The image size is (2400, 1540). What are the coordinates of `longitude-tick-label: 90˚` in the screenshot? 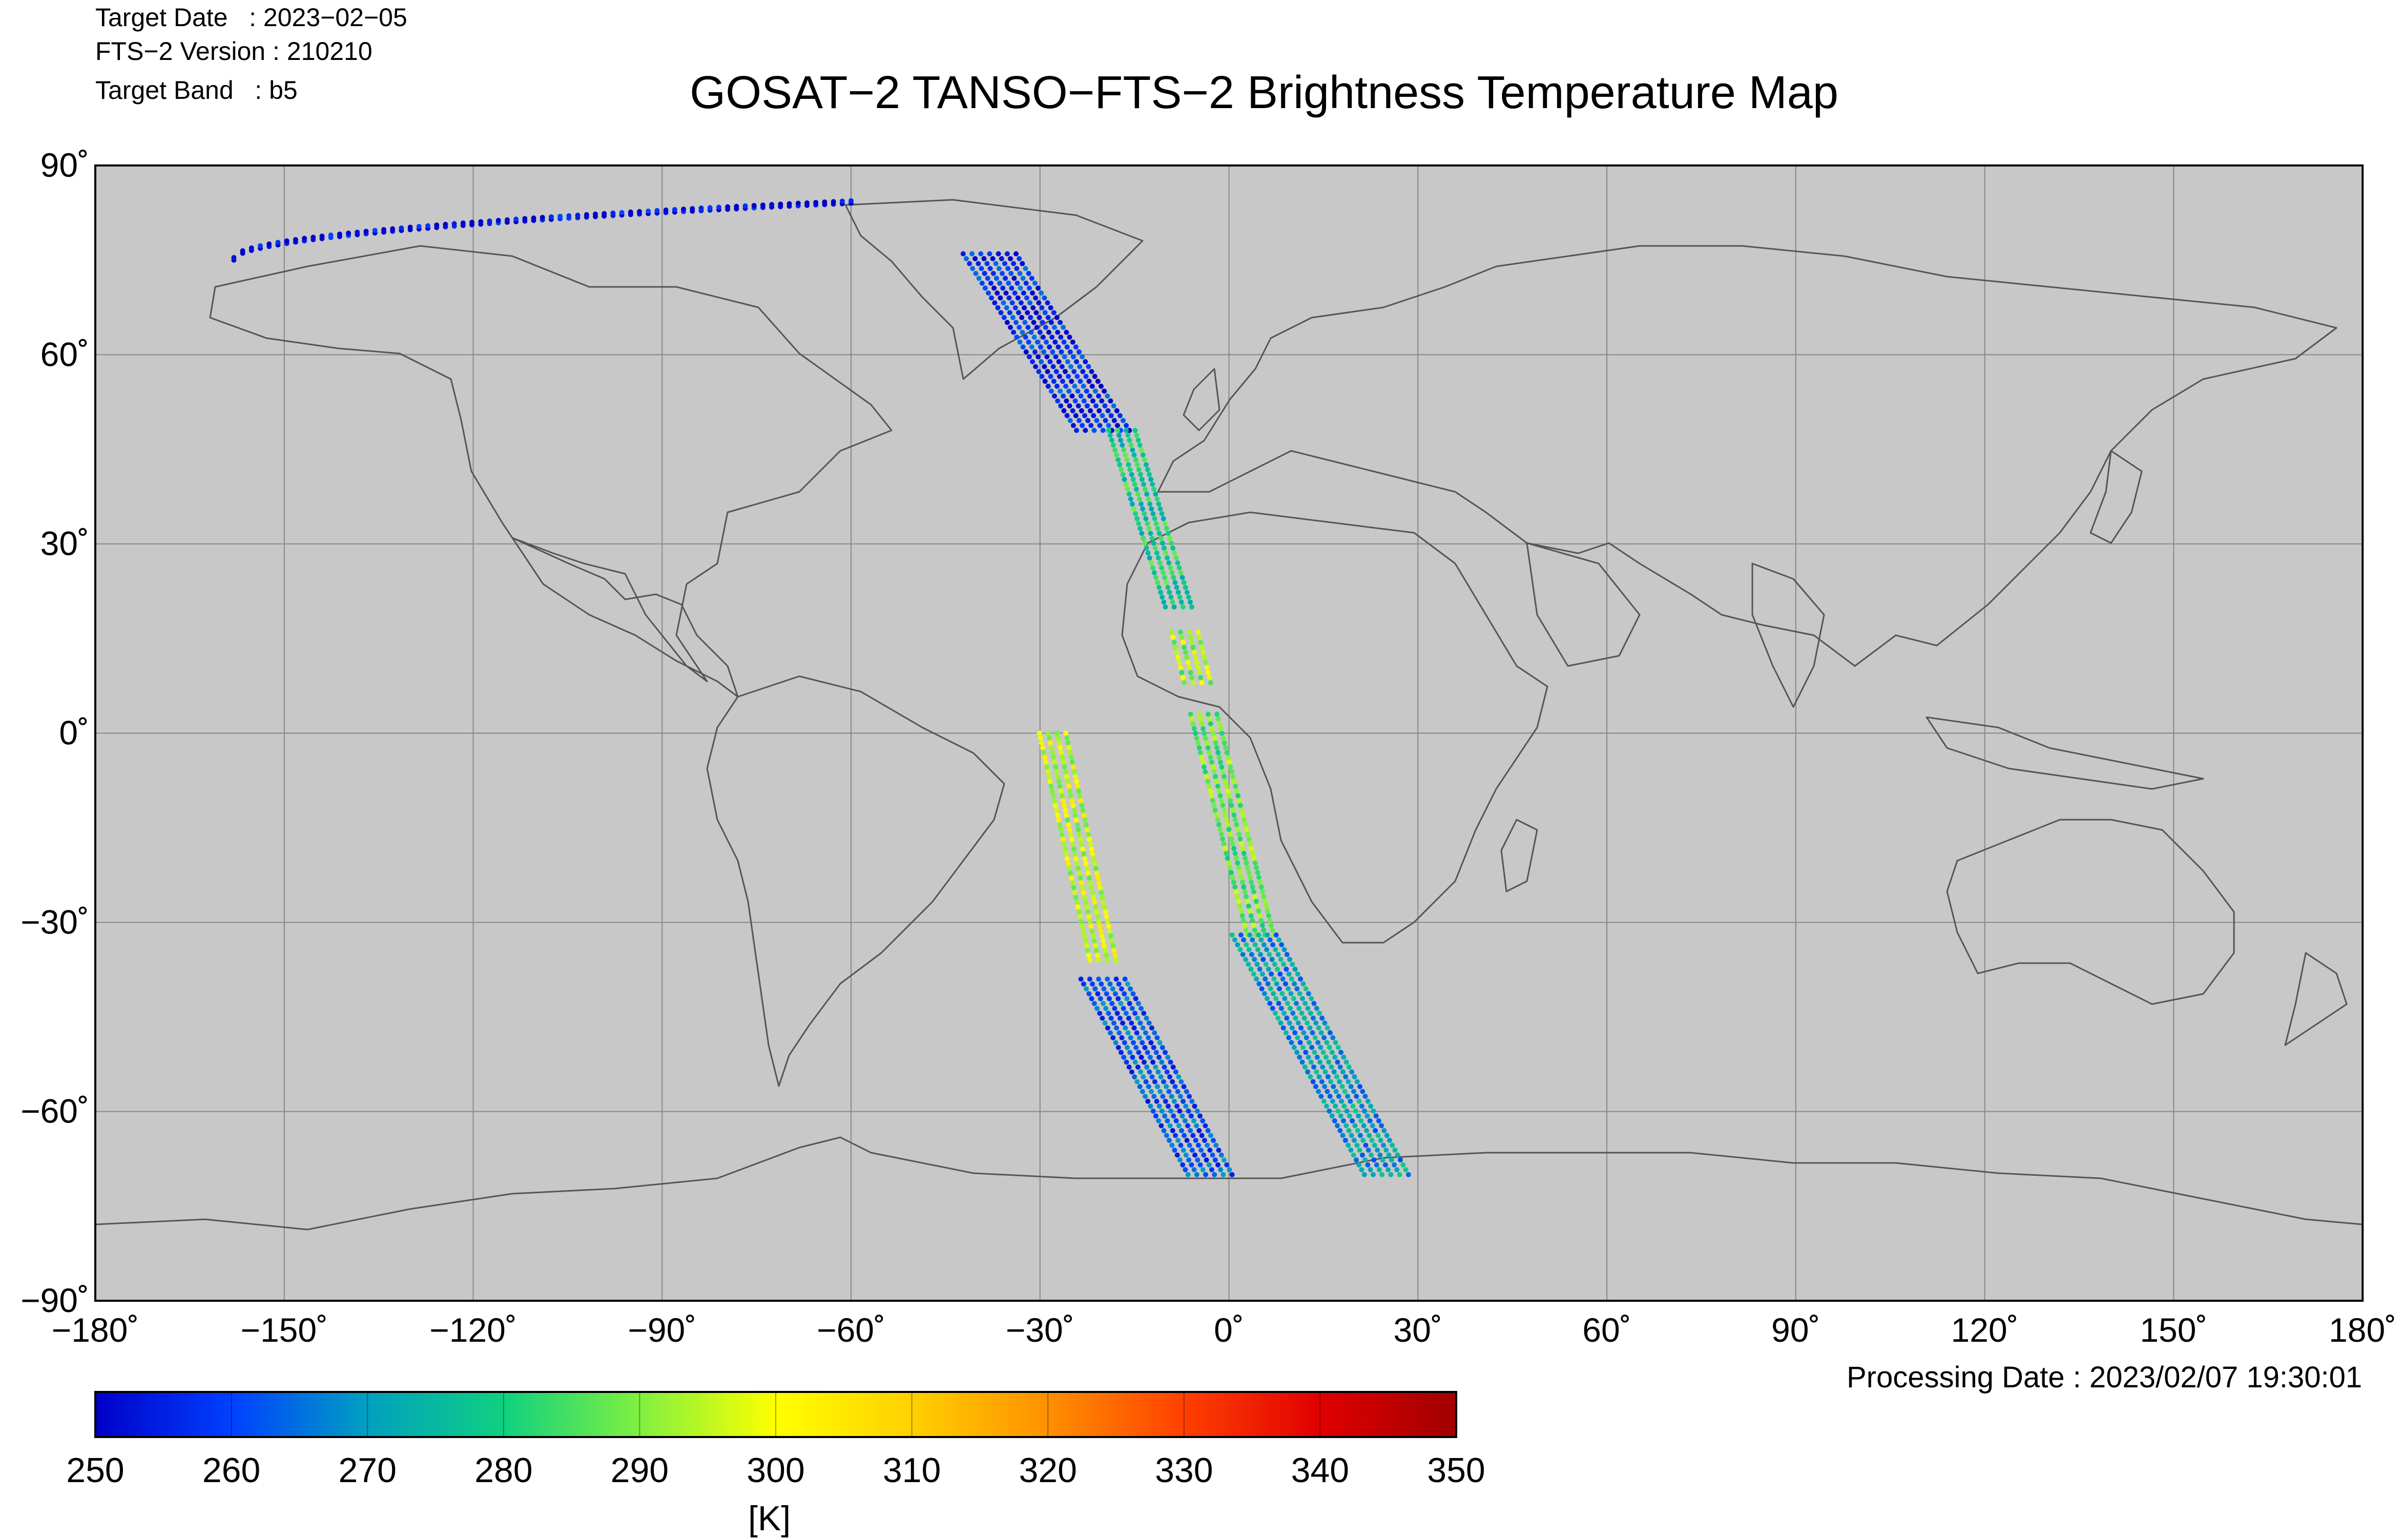 It's located at (1795, 1330).